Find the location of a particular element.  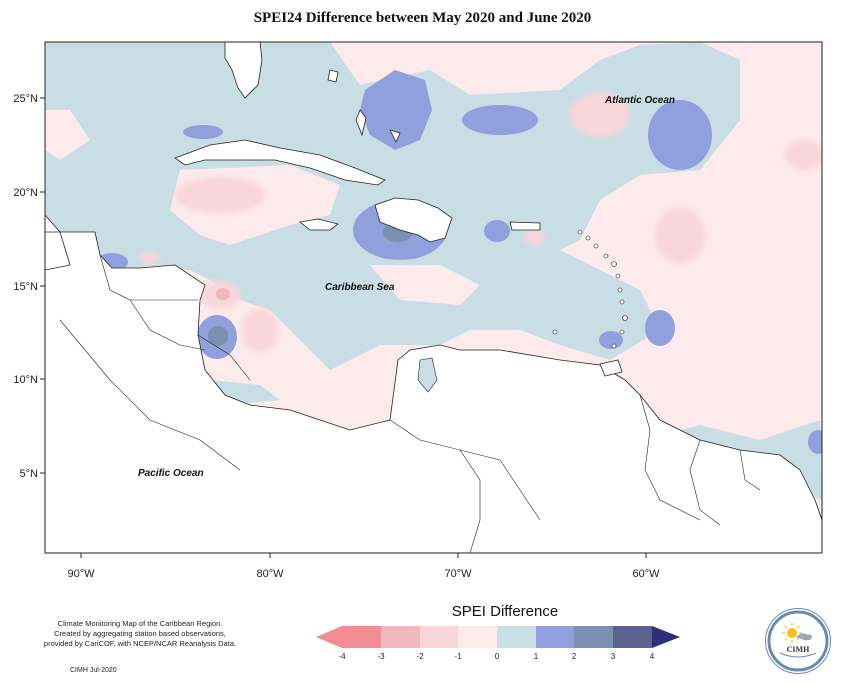

logo-abbr: CIMH is located at coordinates (798, 649).